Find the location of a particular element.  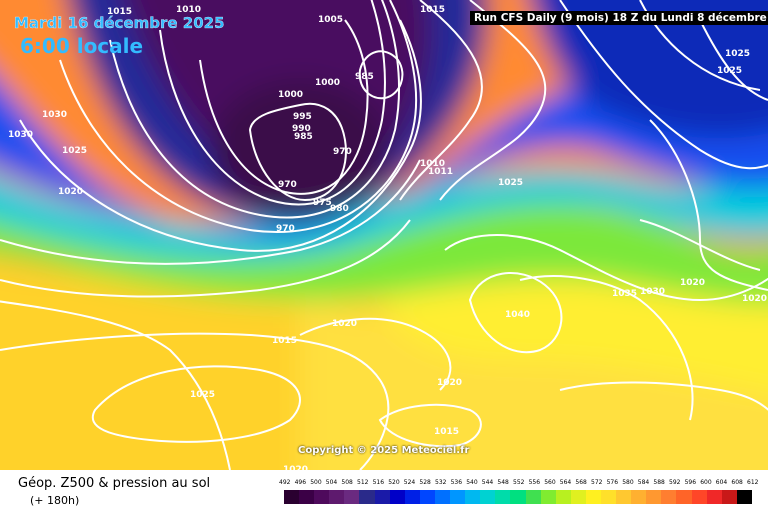

legend-value-label: 548 is located at coordinates (503, 482).